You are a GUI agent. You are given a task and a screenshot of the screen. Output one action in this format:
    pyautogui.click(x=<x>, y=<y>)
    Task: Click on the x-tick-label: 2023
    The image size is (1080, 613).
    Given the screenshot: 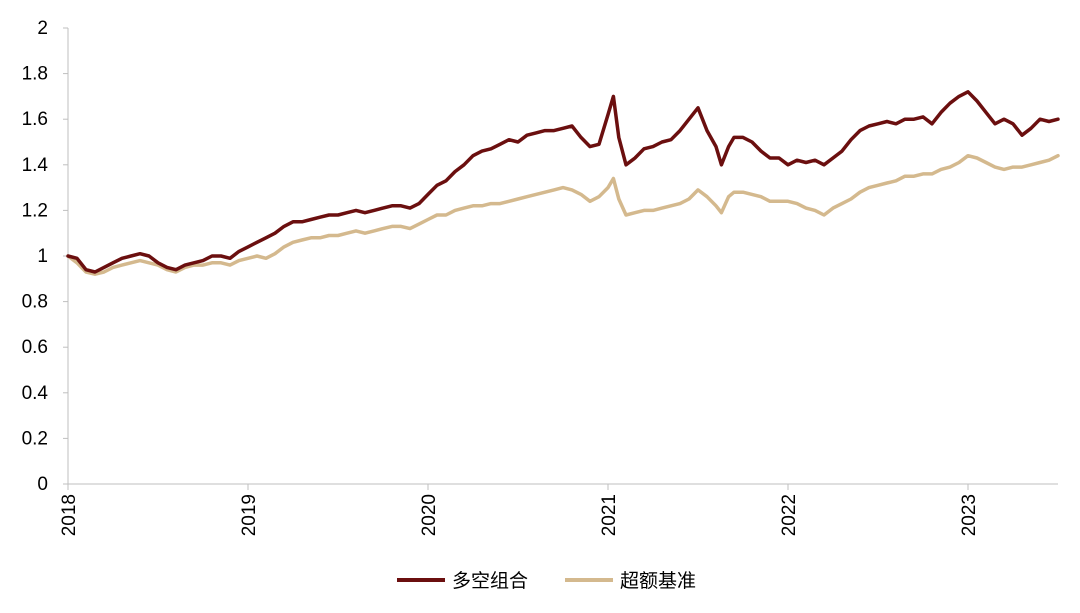 What is the action you would take?
    pyautogui.click(x=969, y=515)
    